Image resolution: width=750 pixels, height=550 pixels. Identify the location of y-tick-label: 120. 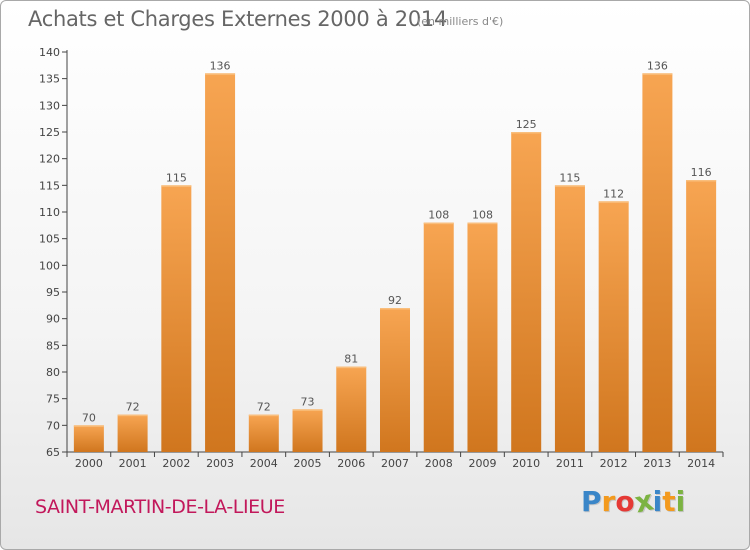
(49, 159).